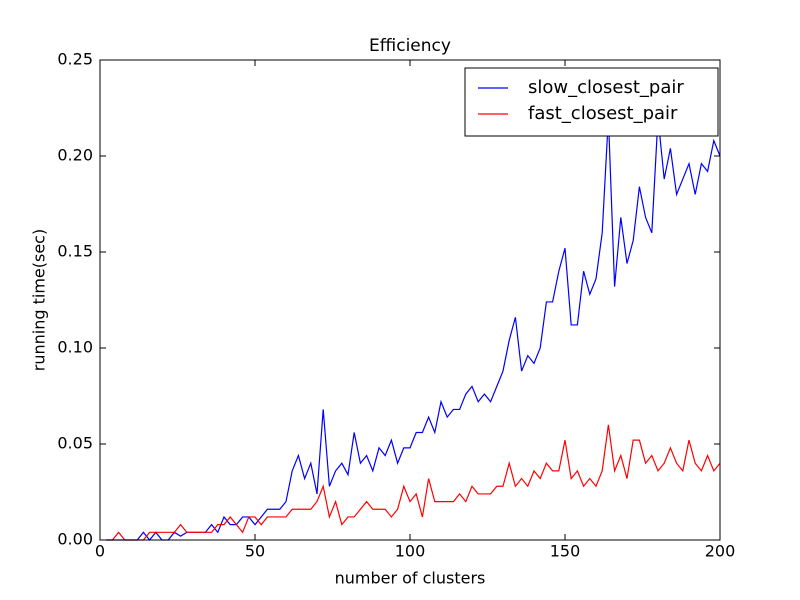 Image resolution: width=800 pixels, height=600 pixels. What do you see at coordinates (410, 551) in the screenshot?
I see `x-tick-label: 100` at bounding box center [410, 551].